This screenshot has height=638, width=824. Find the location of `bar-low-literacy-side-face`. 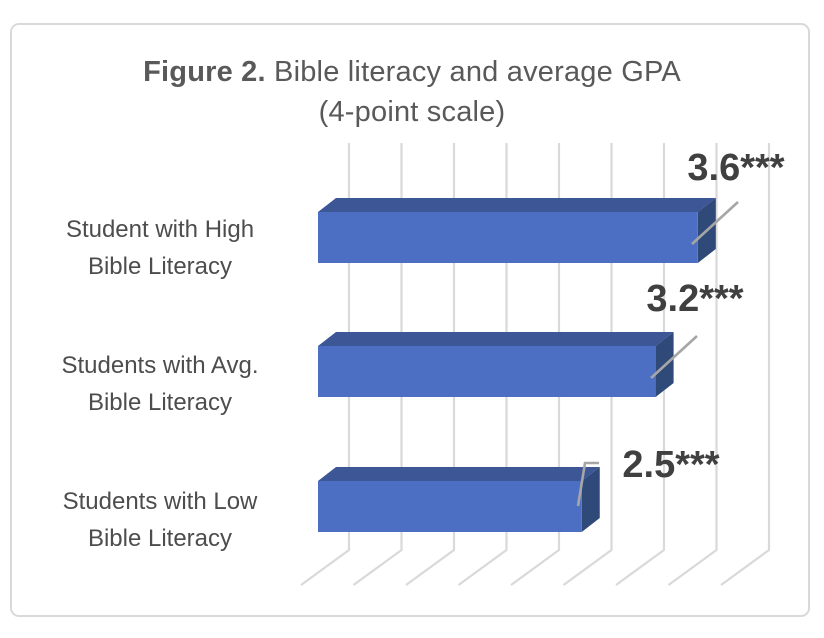

bar-low-literacy-side-face is located at coordinates (590, 499).